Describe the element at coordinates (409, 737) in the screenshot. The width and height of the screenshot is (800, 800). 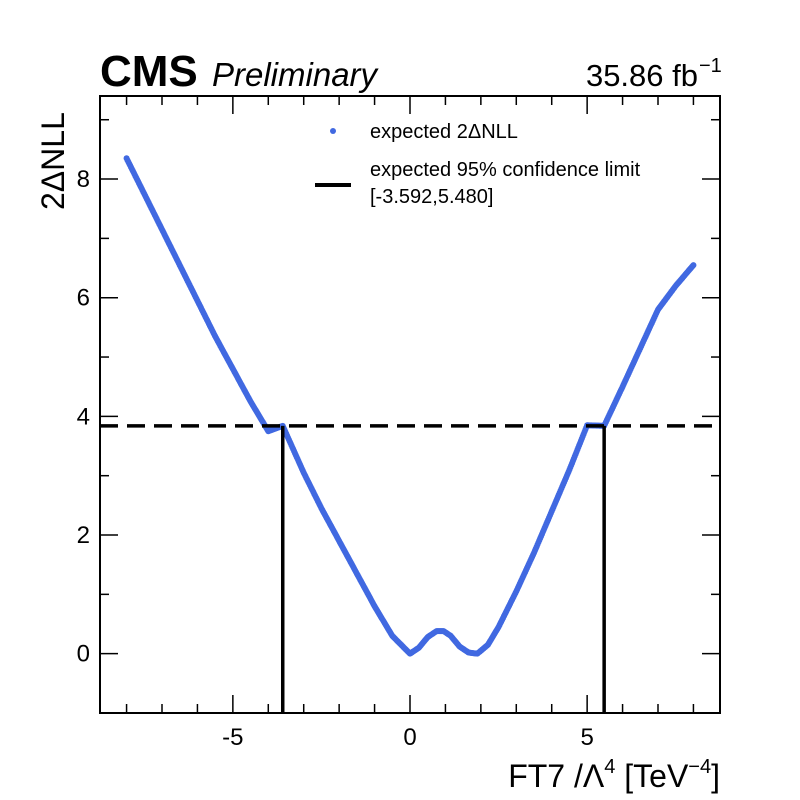
I see `x-tick-label: 0` at that location.